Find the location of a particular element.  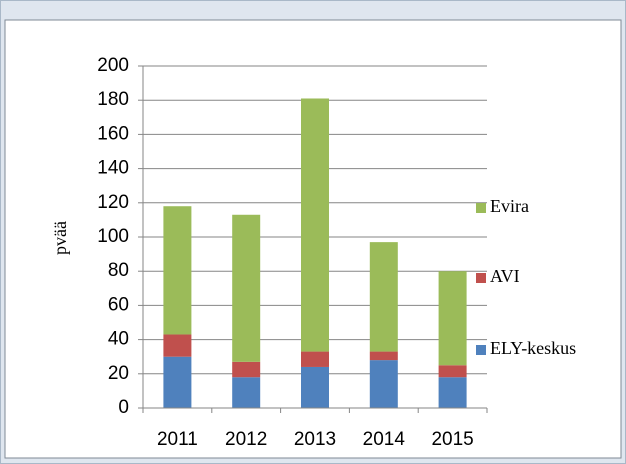

x-tick-label: 2012 is located at coordinates (246, 439).